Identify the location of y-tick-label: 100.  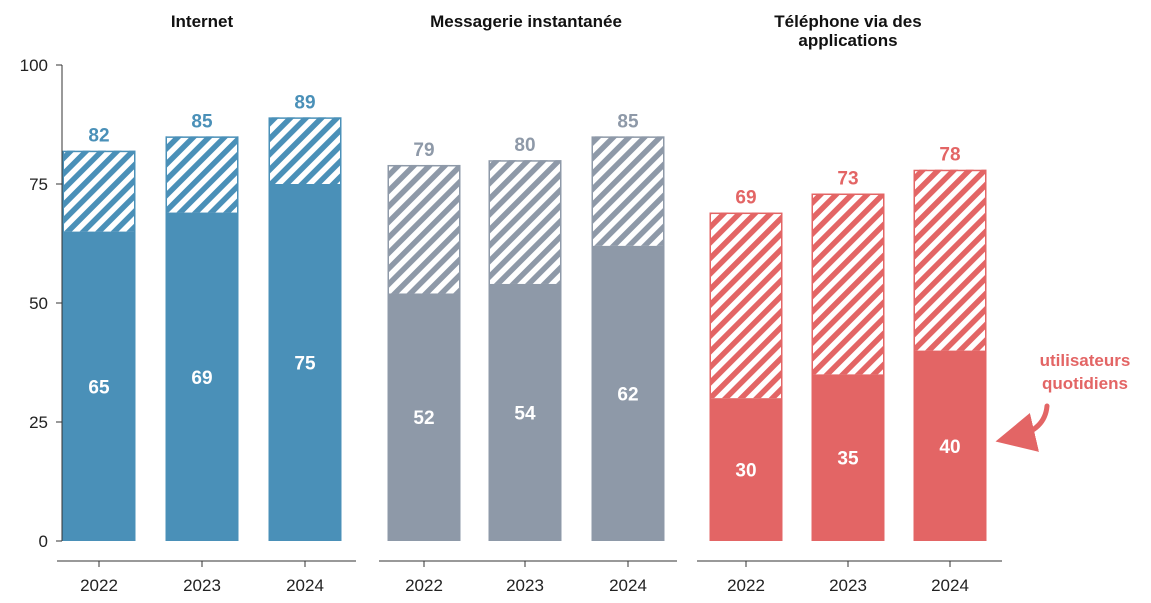
(34, 65).